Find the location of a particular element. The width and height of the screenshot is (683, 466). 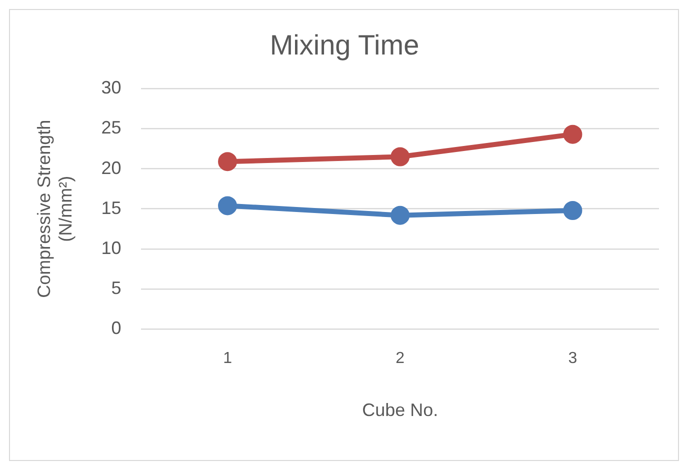

x-tick-label: 1 is located at coordinates (227, 359).